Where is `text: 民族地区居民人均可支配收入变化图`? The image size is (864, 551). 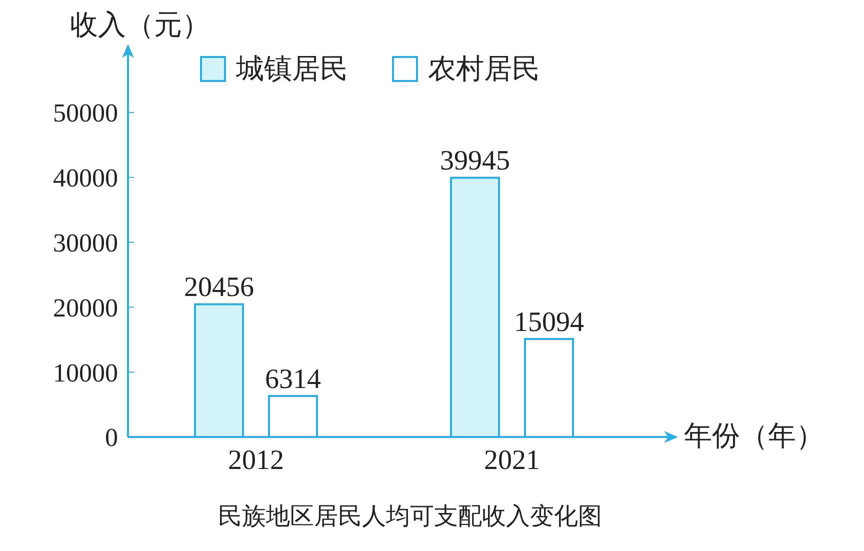 text: 民族地区居民人均可支配收入变化图 is located at coordinates (410, 516).